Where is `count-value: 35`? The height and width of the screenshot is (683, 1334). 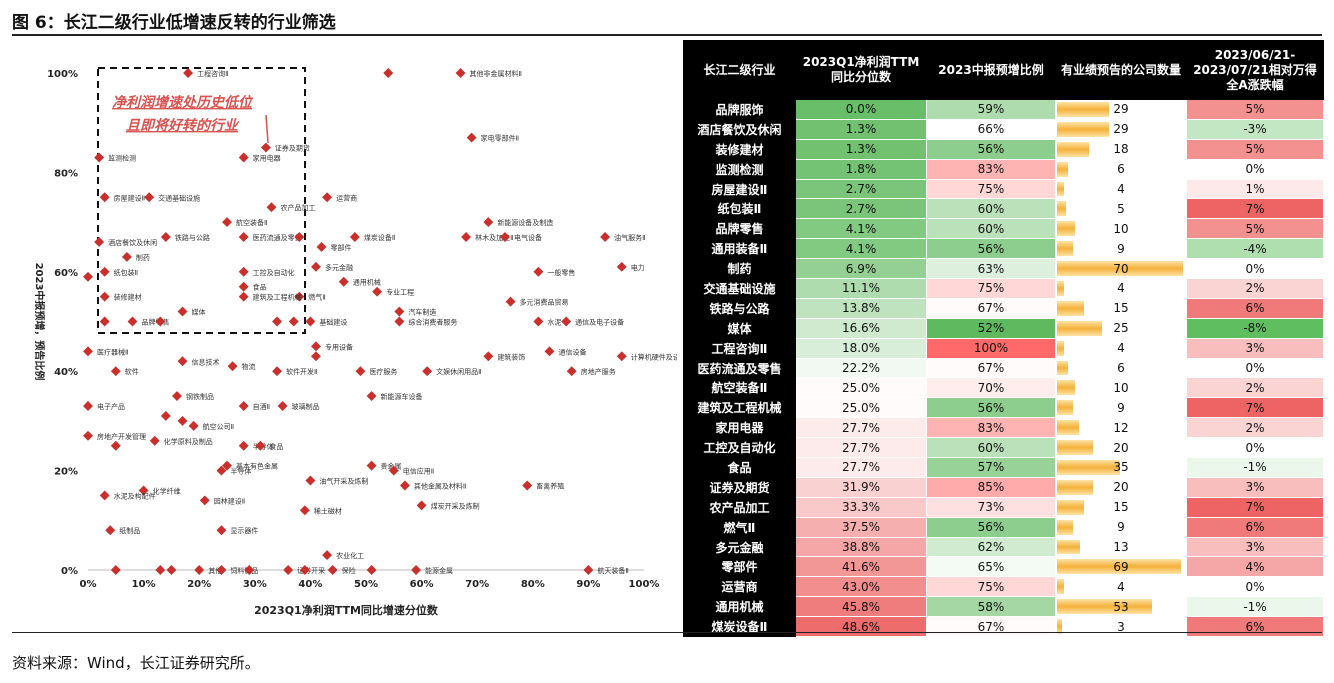
count-value: 35 is located at coordinates (1121, 467).